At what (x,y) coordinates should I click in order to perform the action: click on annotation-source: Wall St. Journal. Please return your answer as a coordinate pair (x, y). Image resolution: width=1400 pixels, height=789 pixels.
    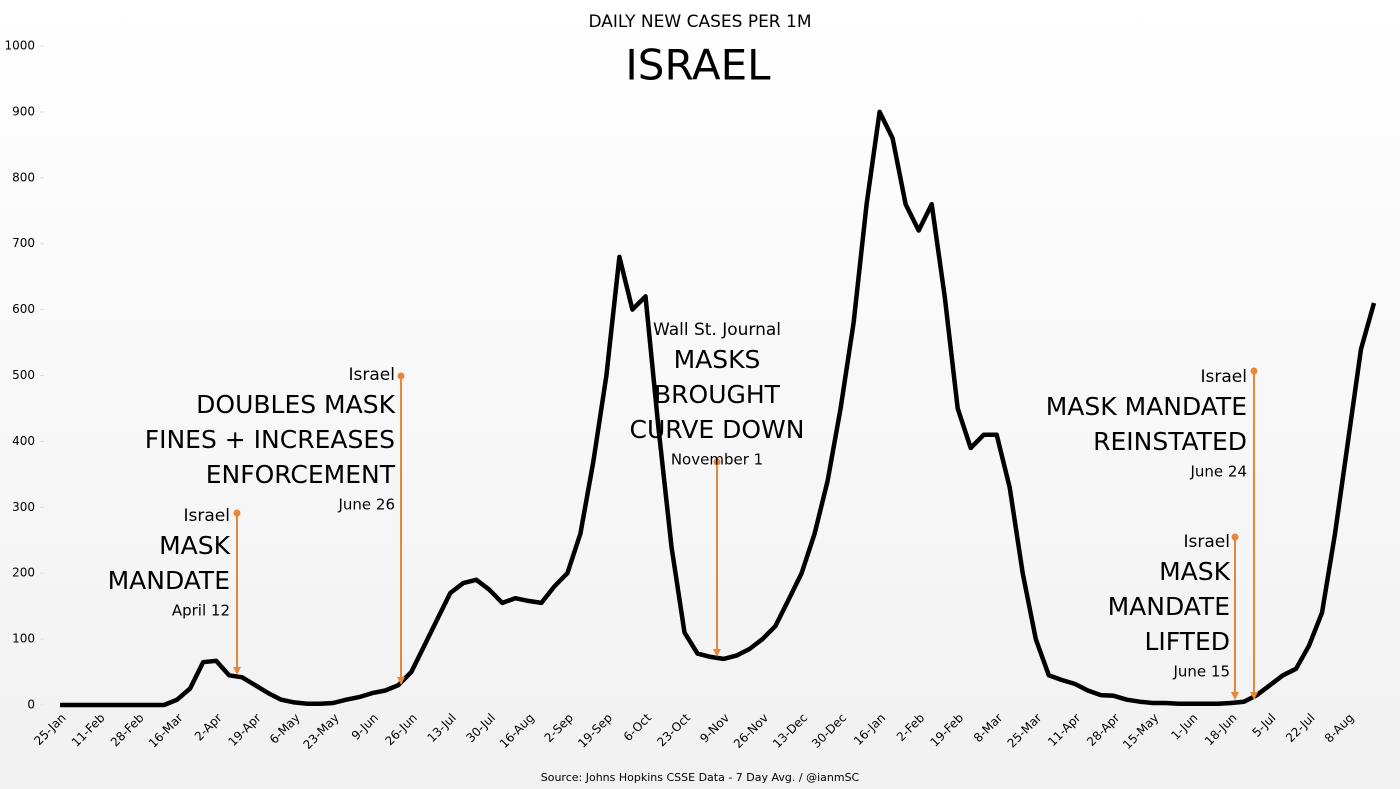
    Looking at the image, I should click on (717, 330).